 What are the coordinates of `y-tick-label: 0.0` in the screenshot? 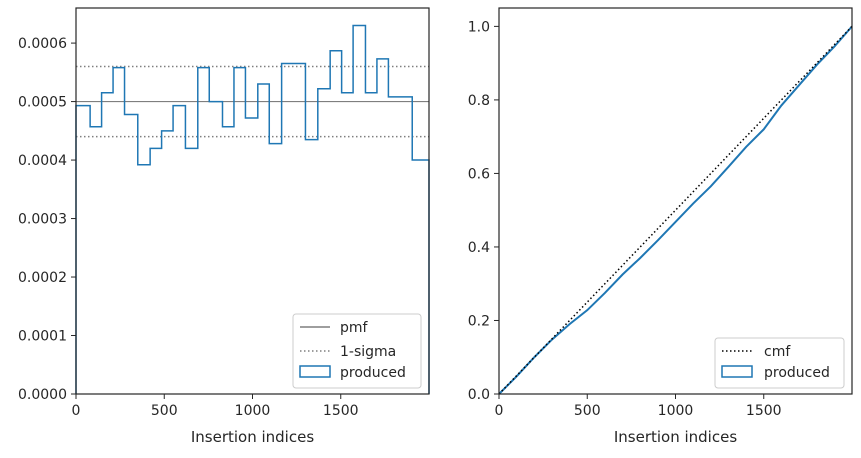 It's located at (479, 395).